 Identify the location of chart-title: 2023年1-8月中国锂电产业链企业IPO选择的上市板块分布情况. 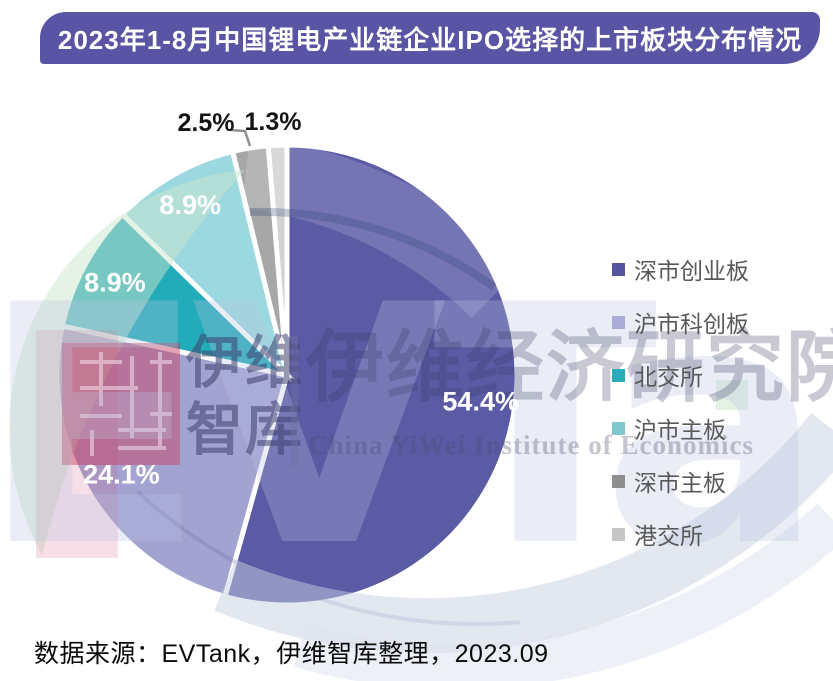
(430, 39).